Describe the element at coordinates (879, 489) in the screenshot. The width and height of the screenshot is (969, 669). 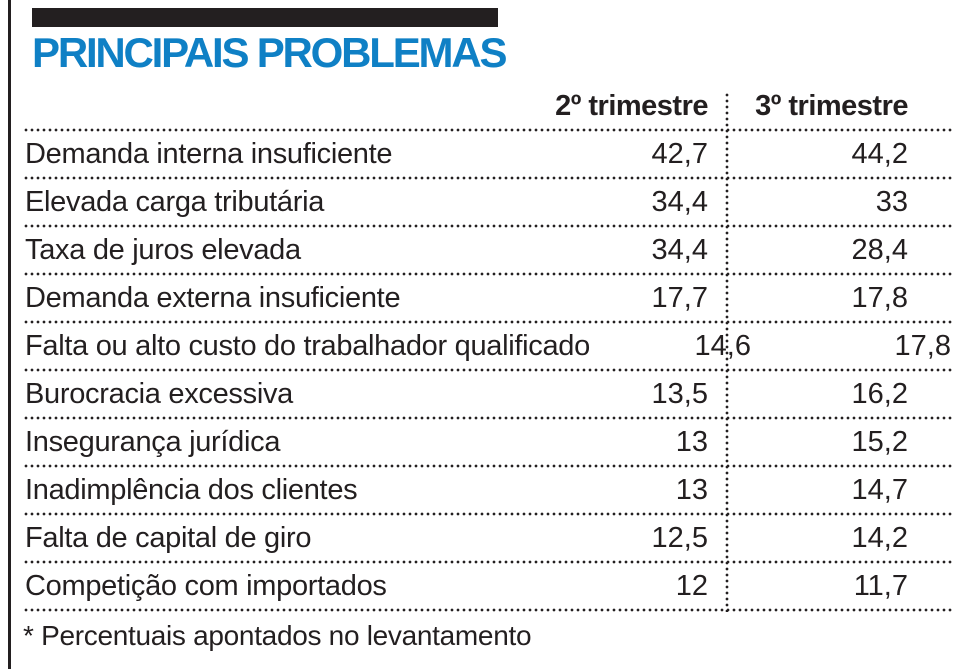
I see `q3-value: 14,7` at that location.